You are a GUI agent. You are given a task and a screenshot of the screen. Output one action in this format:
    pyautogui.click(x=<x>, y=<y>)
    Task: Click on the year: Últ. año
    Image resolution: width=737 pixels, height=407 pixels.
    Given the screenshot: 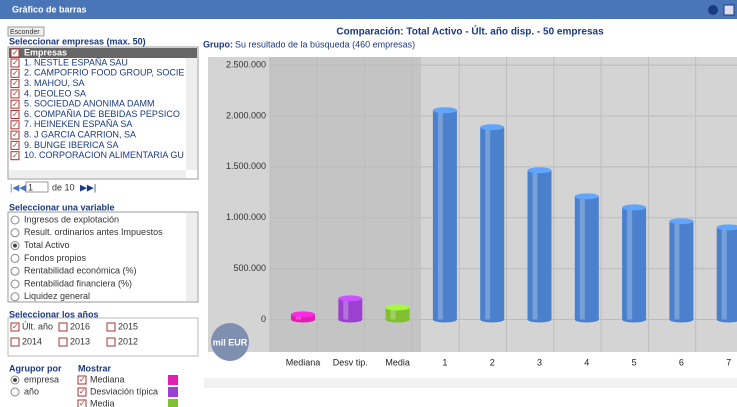 What is the action you would take?
    pyautogui.click(x=37, y=326)
    